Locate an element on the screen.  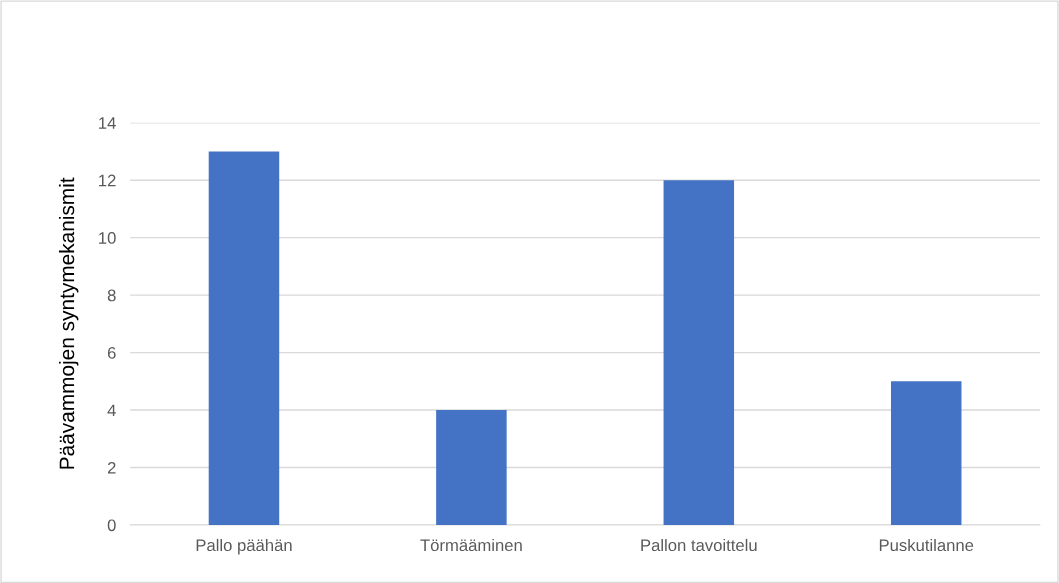
y-tick-label: 10 is located at coordinates (107, 238).